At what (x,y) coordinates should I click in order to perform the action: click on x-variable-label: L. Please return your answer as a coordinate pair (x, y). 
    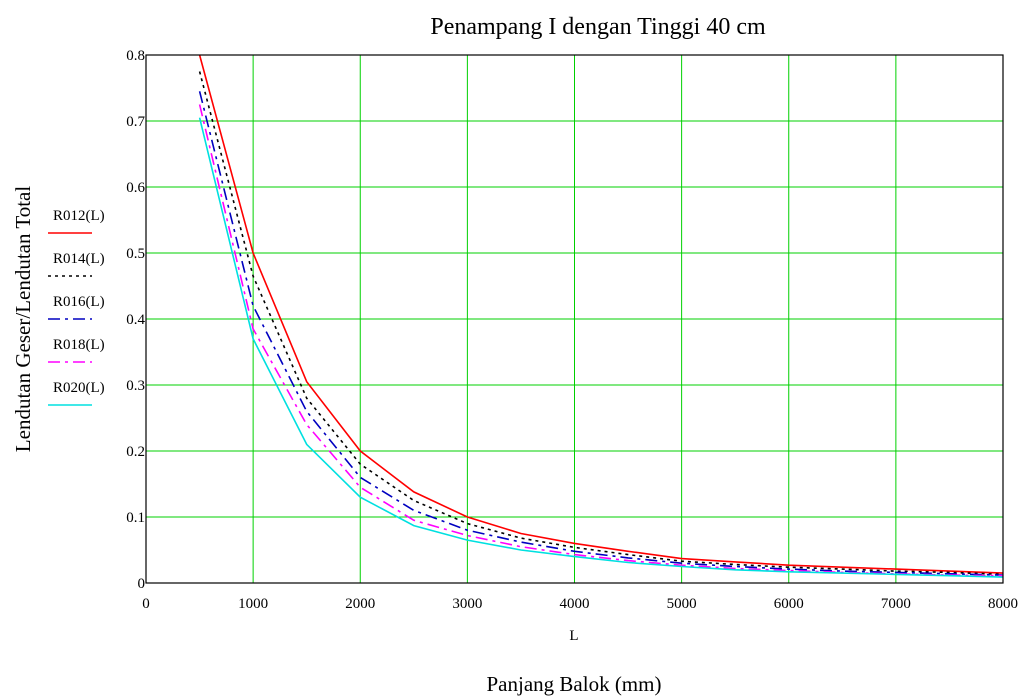
    Looking at the image, I should click on (573, 636).